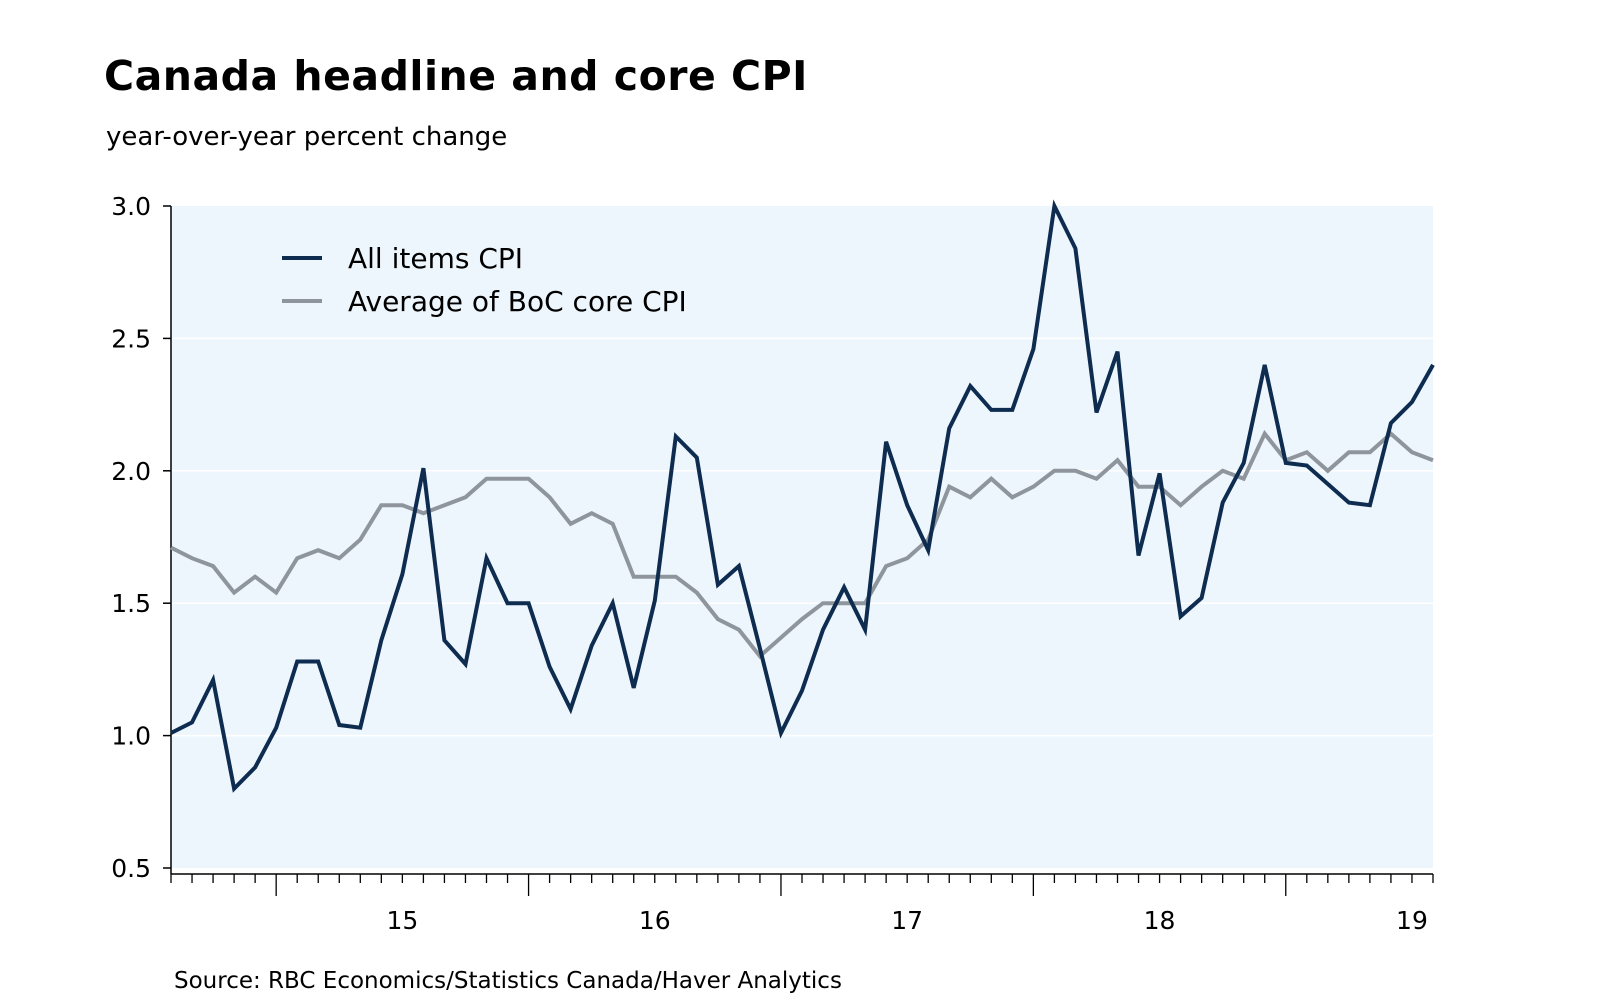 This screenshot has width=1600, height=1000. Describe the element at coordinates (517, 301) in the screenshot. I see `legend-label: Average of BoC core CPI` at that location.